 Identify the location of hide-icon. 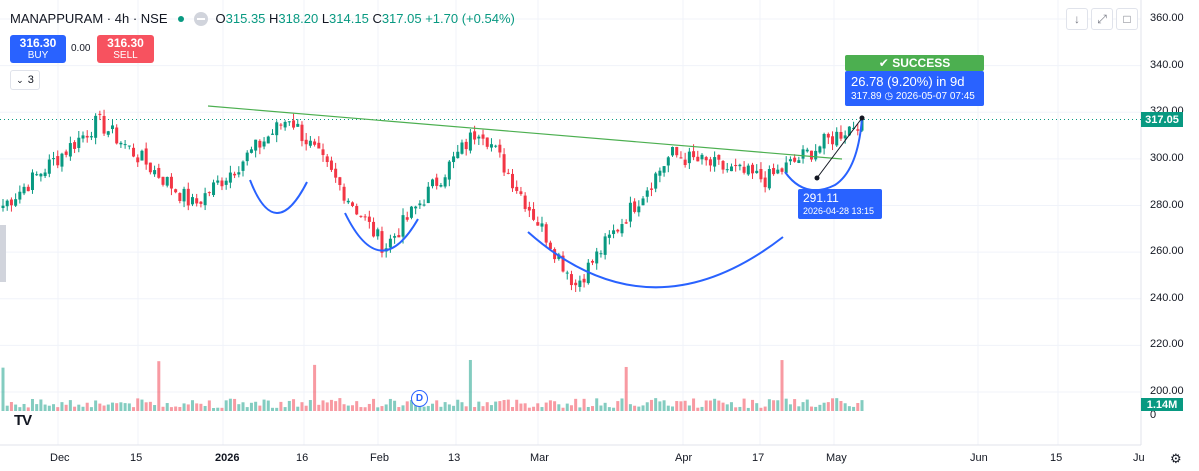
(200, 18).